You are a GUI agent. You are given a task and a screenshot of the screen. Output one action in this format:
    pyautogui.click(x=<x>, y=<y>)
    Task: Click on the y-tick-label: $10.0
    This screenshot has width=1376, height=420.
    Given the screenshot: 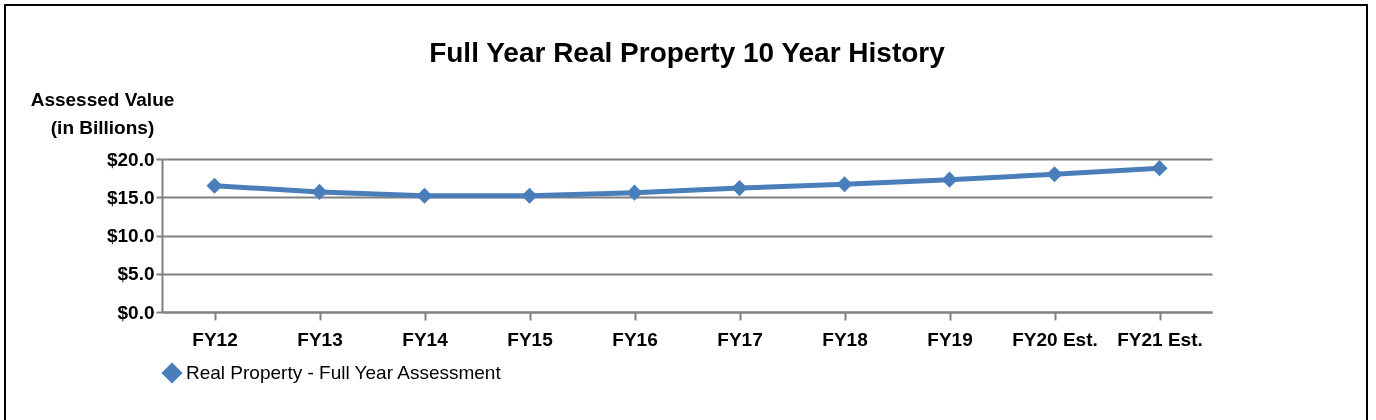 What is the action you would take?
    pyautogui.click(x=130, y=235)
    